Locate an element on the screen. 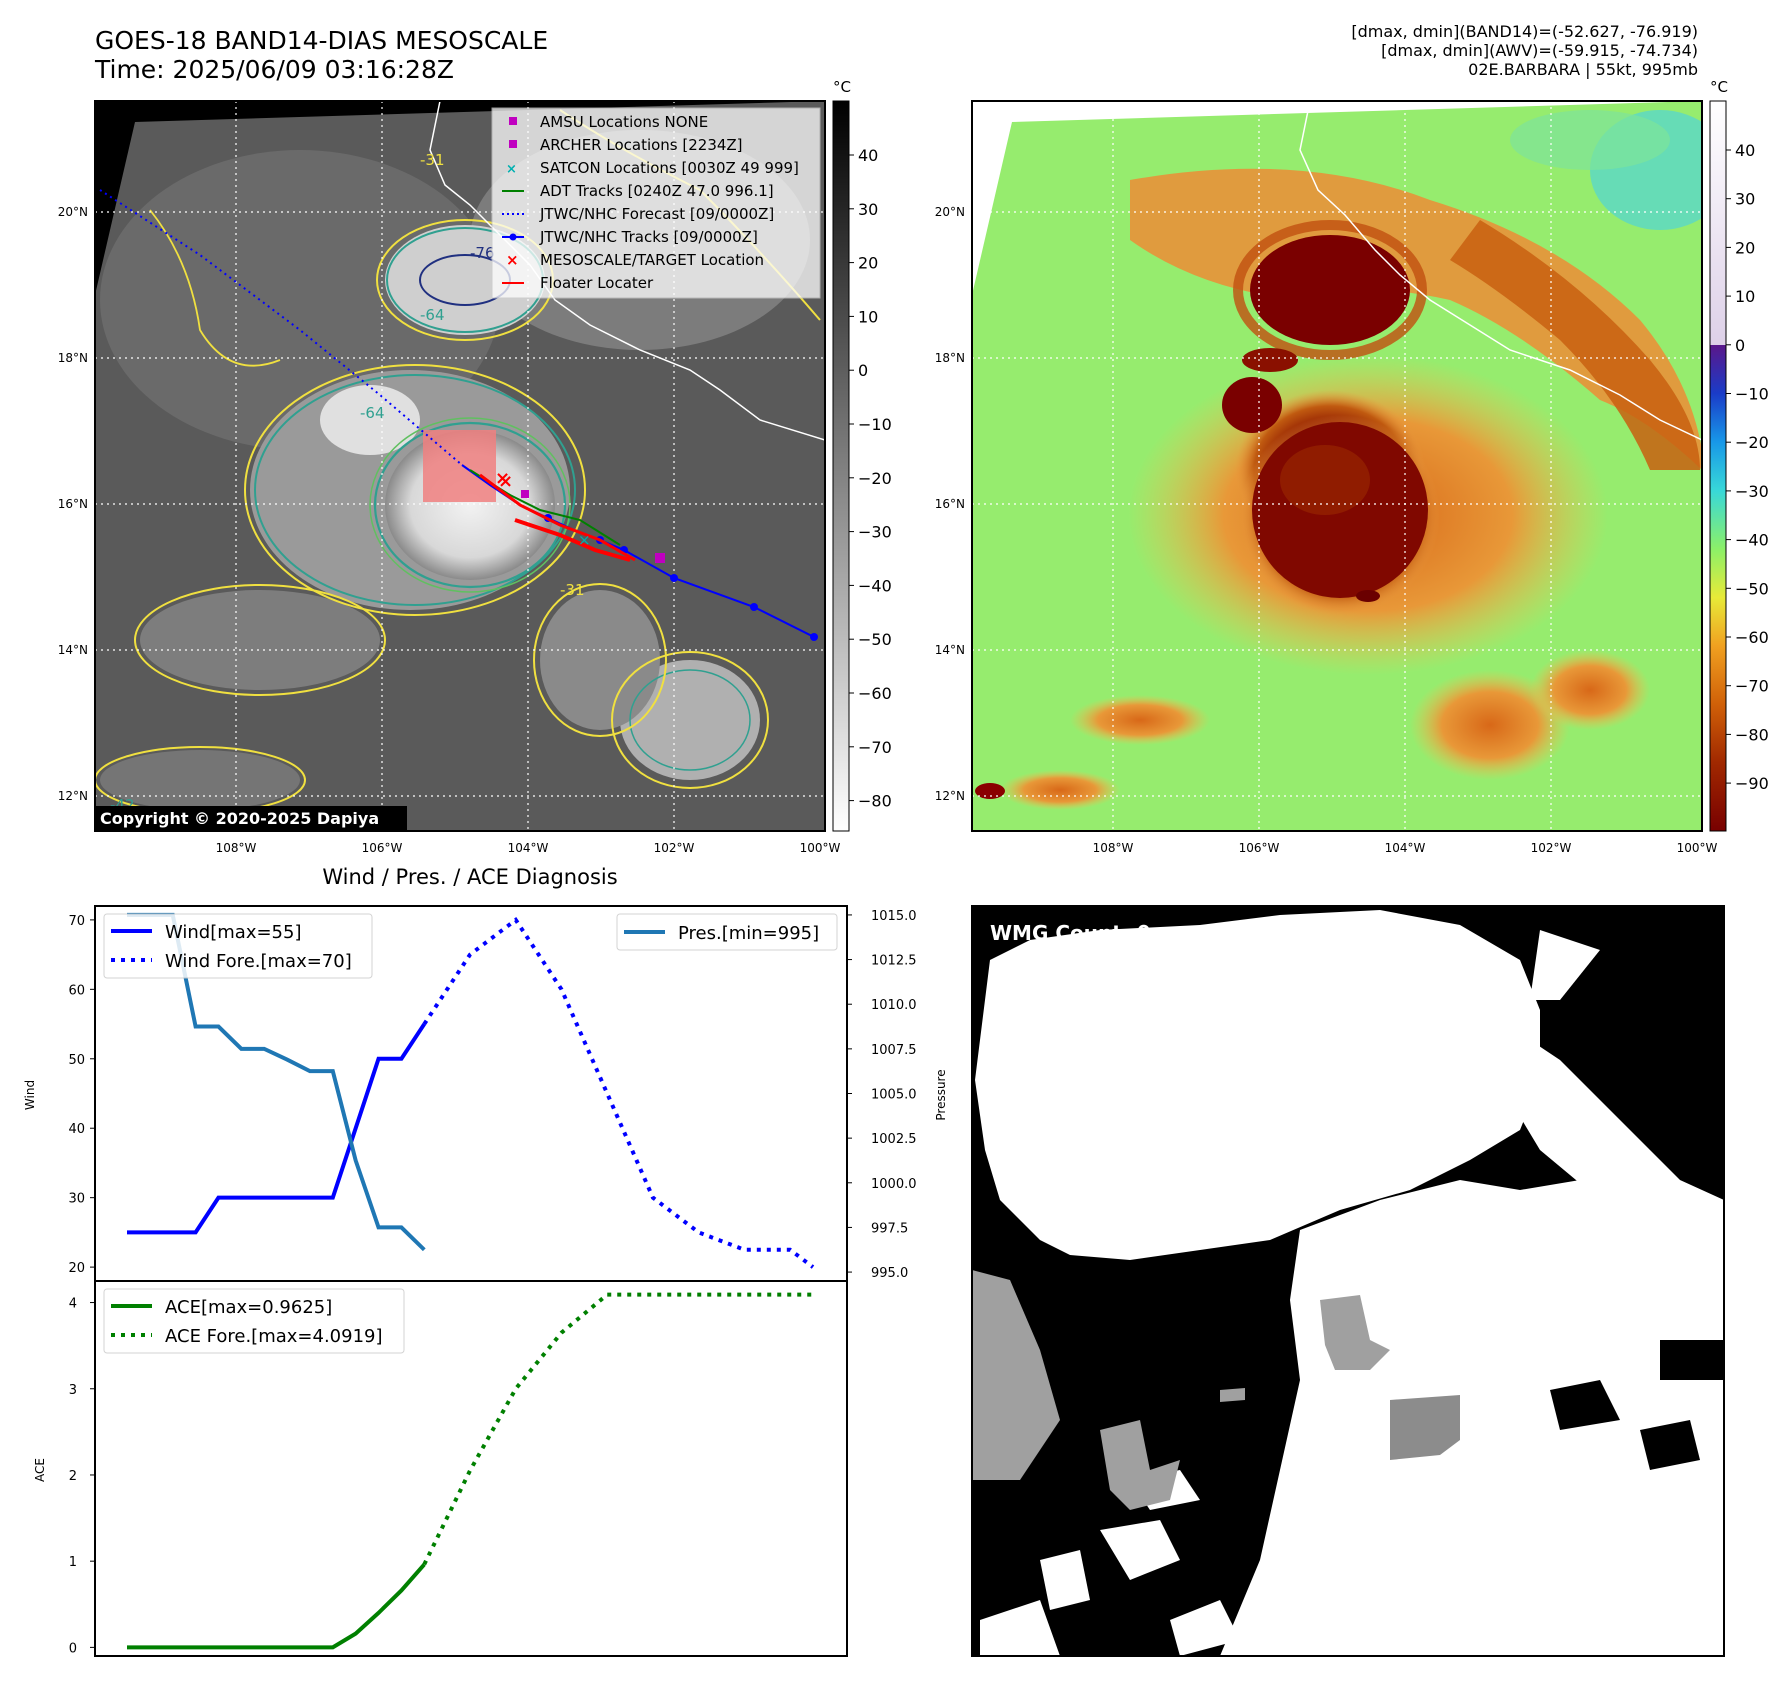 Image resolution: width=1788 pixels, height=1690 pixels. ace-tick-label: 2 is located at coordinates (73, 1476).